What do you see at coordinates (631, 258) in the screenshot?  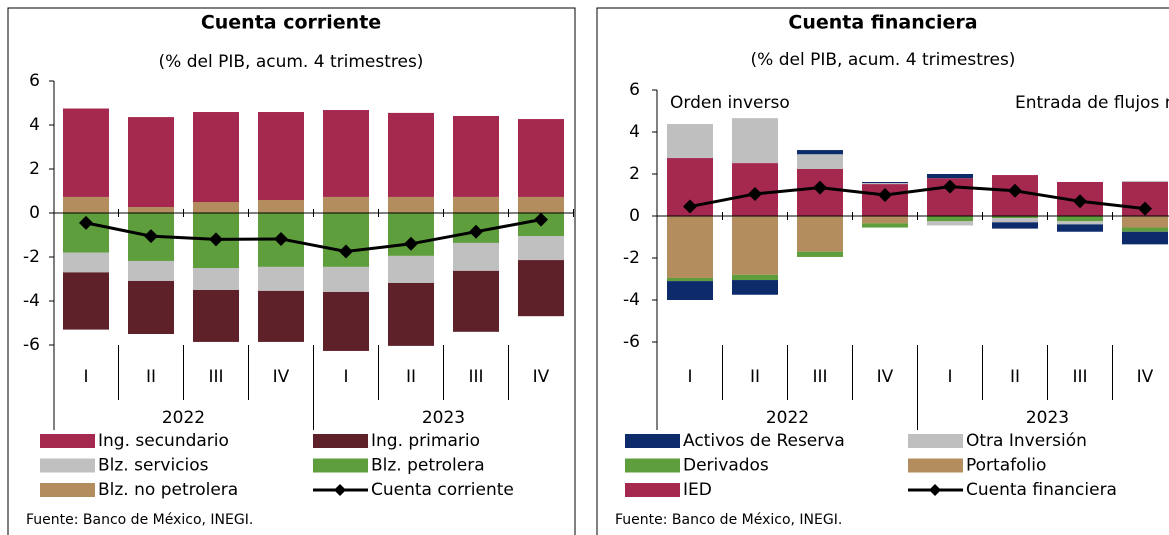 I see `y-tick-label: -2` at bounding box center [631, 258].